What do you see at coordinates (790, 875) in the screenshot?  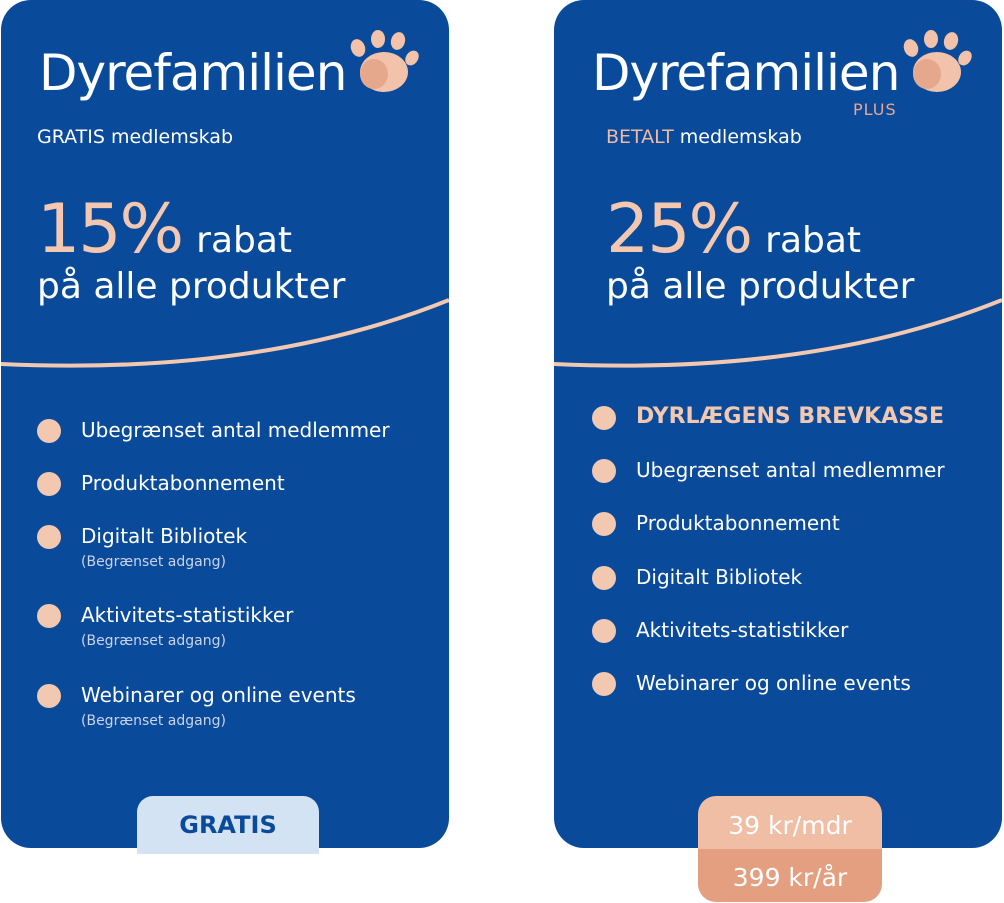 I see `price-yearly: 399 kr/år` at bounding box center [790, 875].